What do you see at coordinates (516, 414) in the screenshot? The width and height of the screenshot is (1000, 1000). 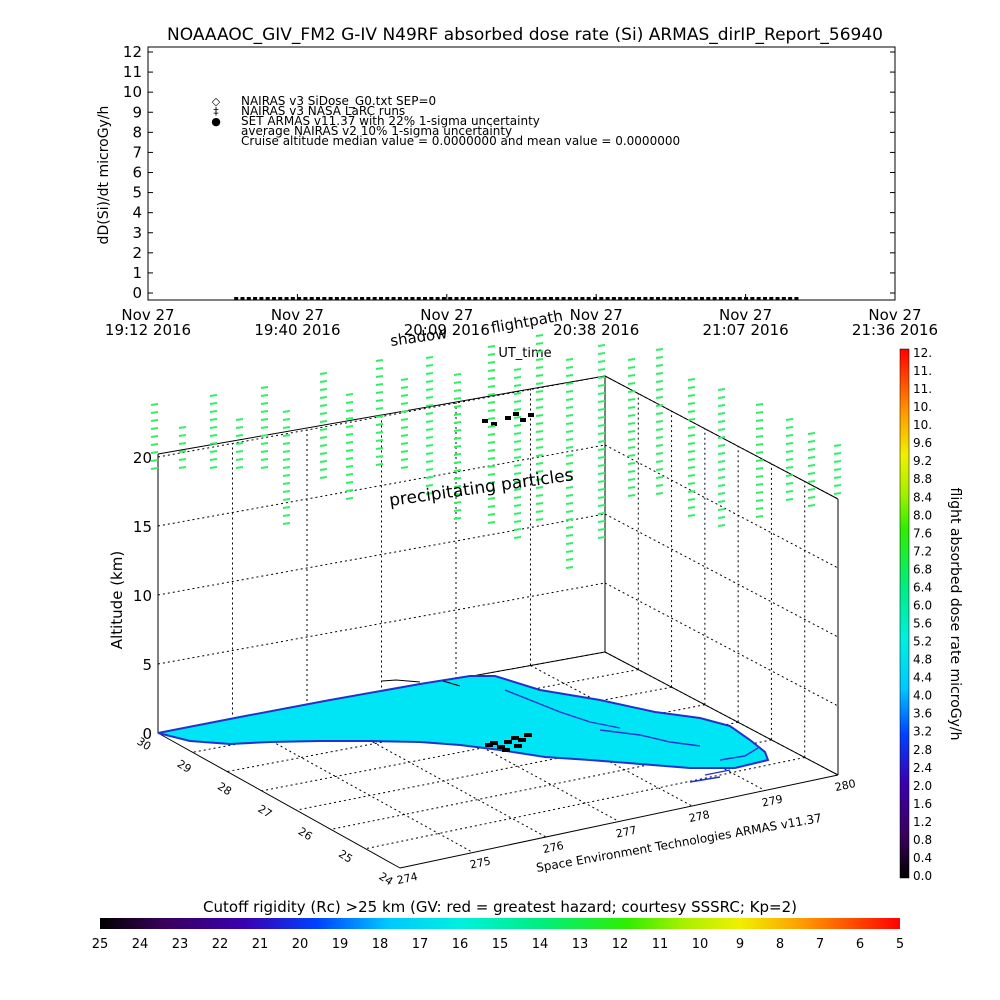 I see `flight-mark` at bounding box center [516, 414].